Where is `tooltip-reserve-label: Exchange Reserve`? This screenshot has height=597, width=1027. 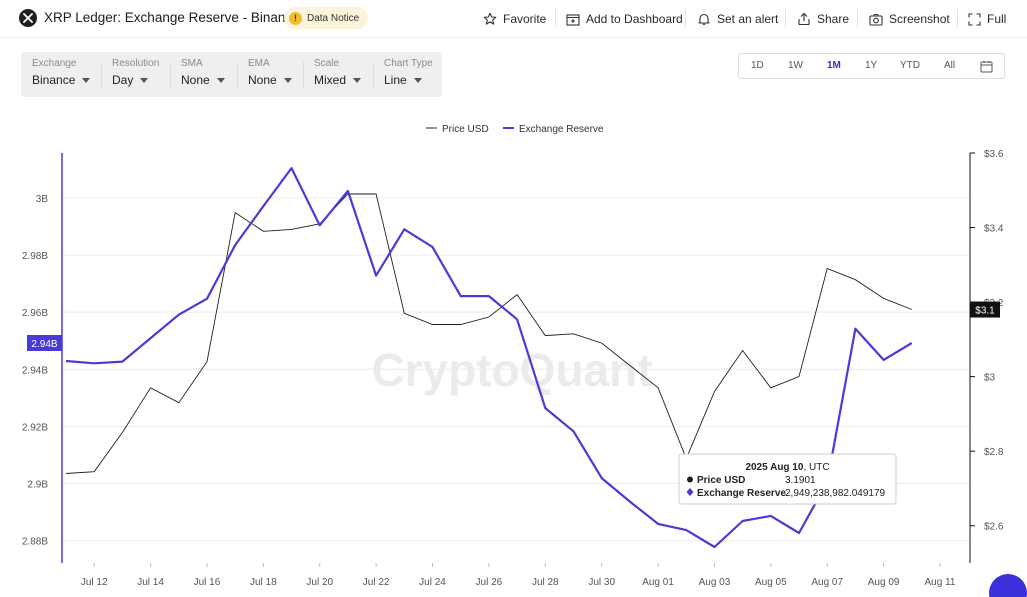 tooltip-reserve-label: Exchange Reserve is located at coordinates (741, 493).